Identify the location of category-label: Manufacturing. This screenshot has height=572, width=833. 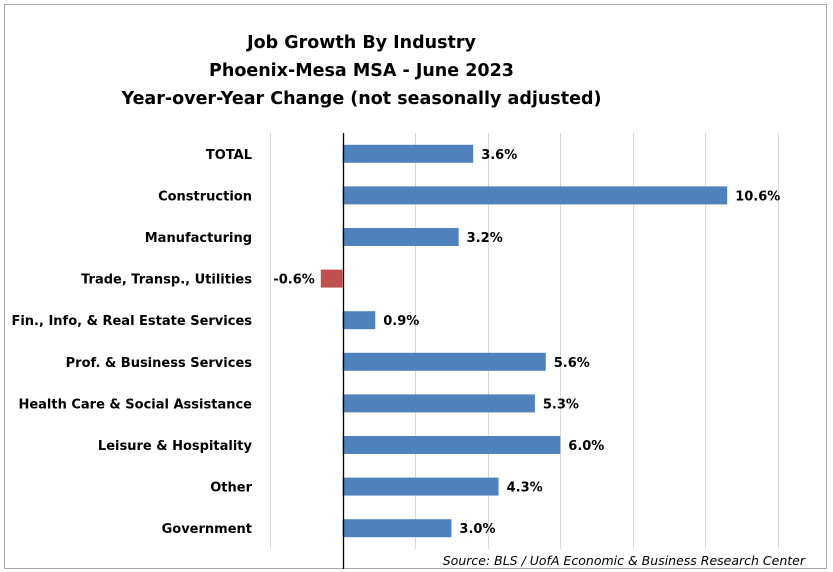
(198, 238).